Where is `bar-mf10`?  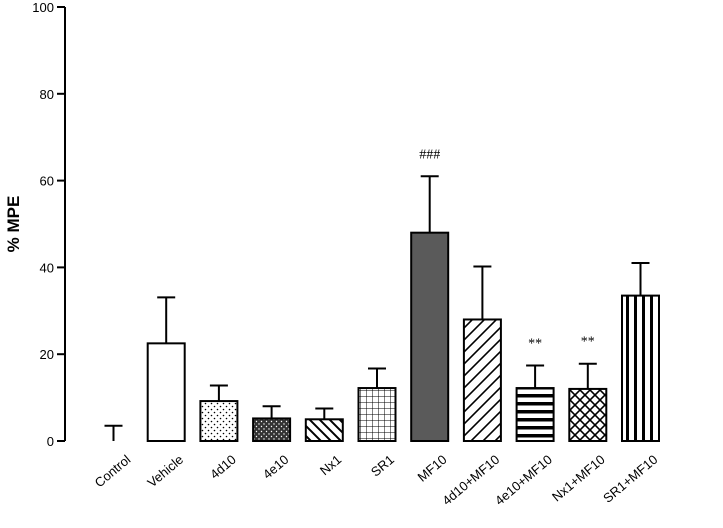
bar-mf10 is located at coordinates (430, 336).